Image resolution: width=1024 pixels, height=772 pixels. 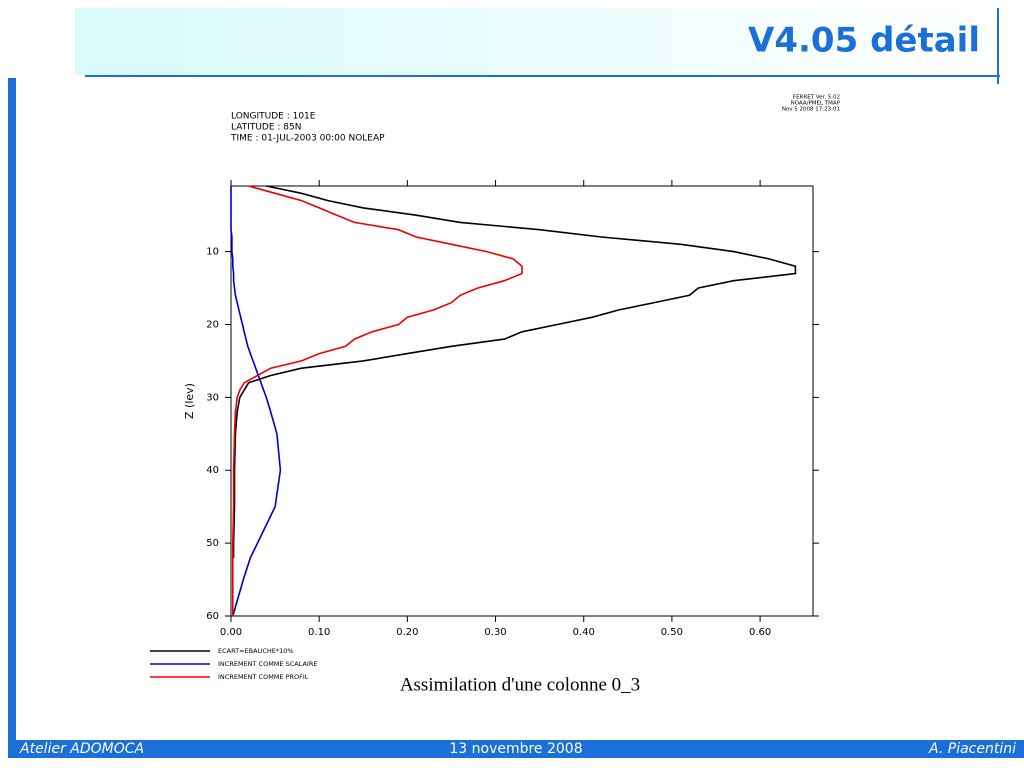 What do you see at coordinates (584, 632) in the screenshot?
I see `x-tick-label: 0.40` at bounding box center [584, 632].